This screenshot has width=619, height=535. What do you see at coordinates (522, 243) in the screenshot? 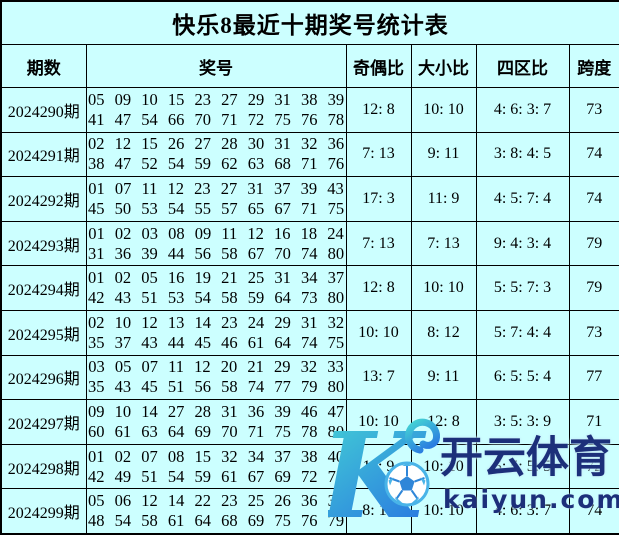
I see `zone-ratio-cell: 9: 4: 3: 4` at bounding box center [522, 243].